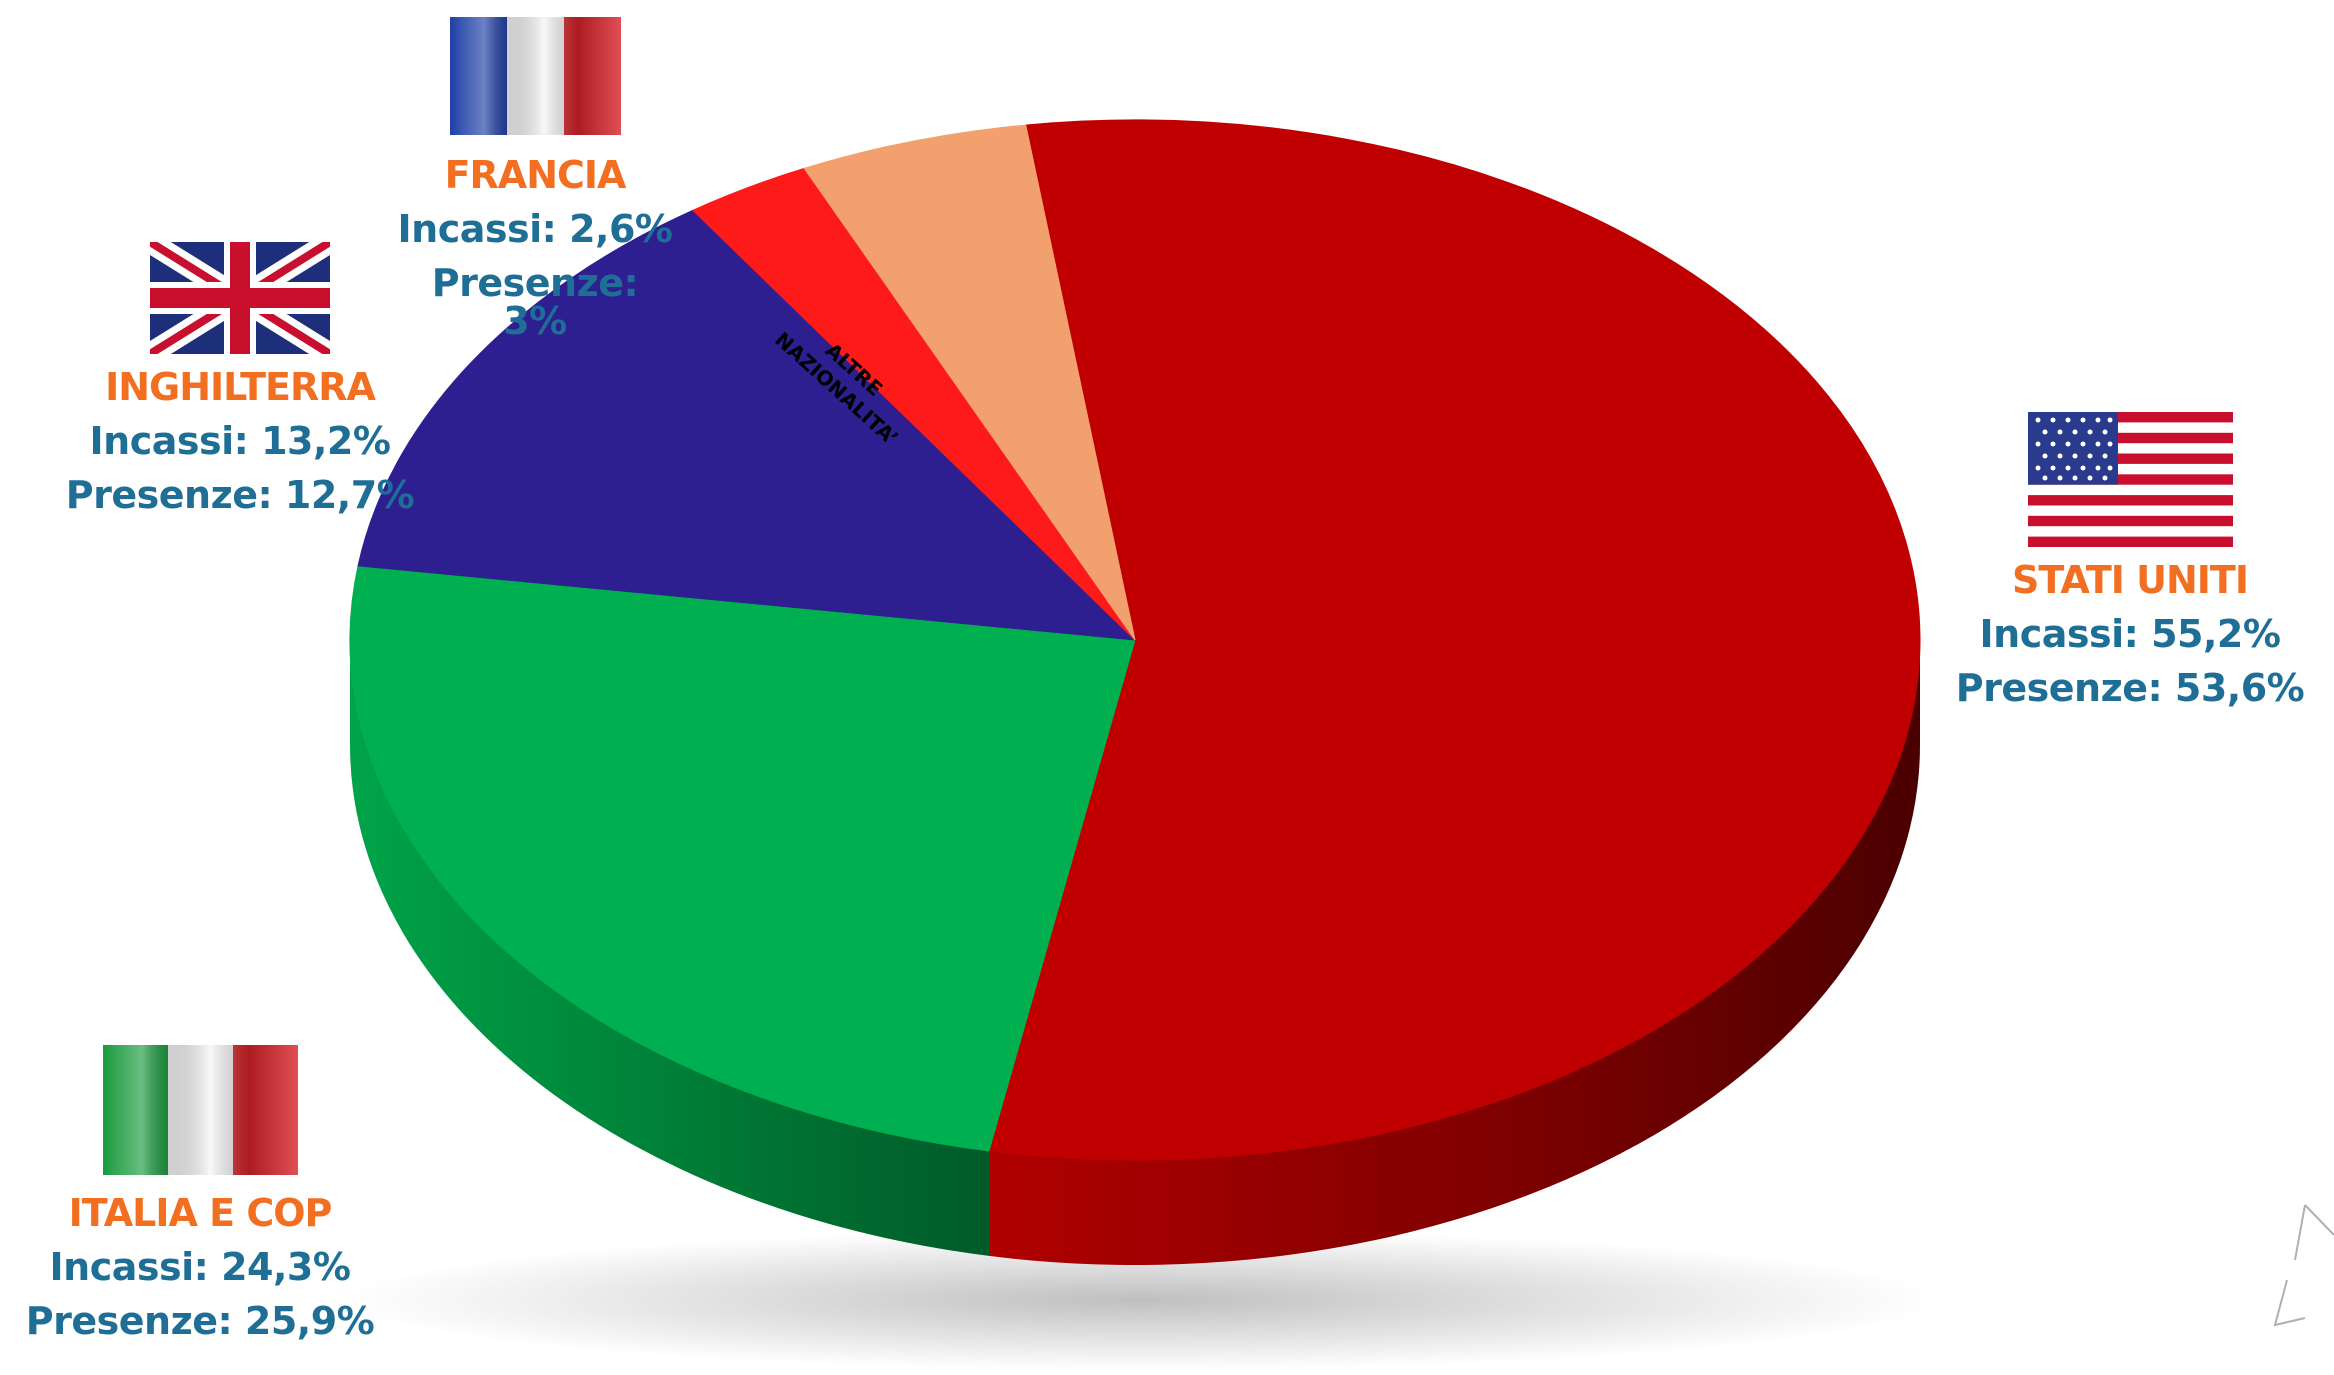 The image size is (2334, 1375). Describe the element at coordinates (535, 302) in the screenshot. I see `label-francia-presenze: Presenze: 3%` at that location.